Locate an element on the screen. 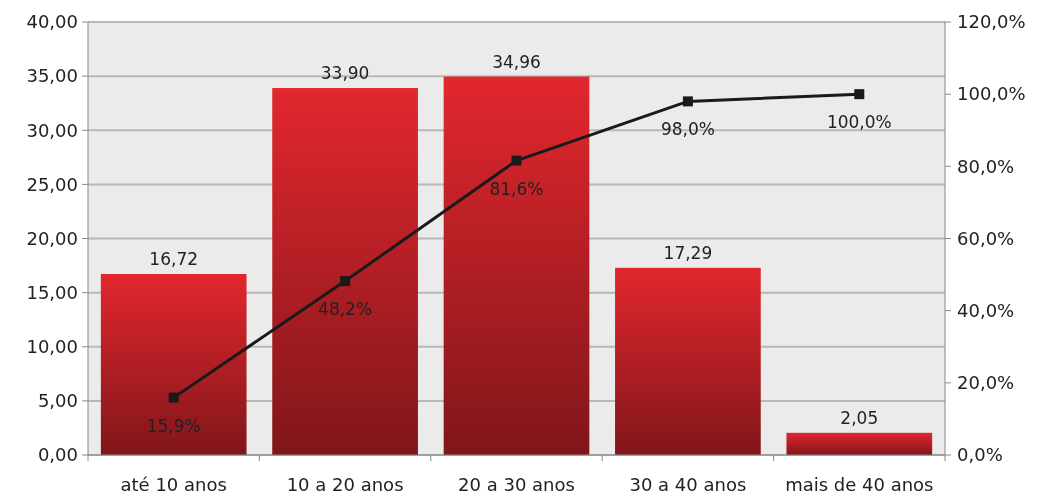 This screenshot has height=501, width=1043. y2-tick-label: 0,0% is located at coordinates (980, 455).